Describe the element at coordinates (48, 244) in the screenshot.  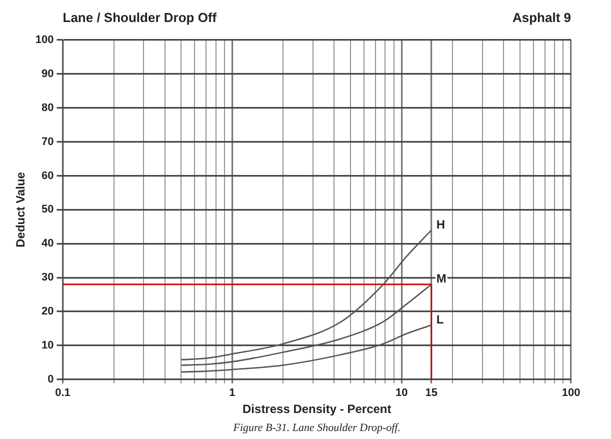
I see `y-tick-label: 40` at that location.